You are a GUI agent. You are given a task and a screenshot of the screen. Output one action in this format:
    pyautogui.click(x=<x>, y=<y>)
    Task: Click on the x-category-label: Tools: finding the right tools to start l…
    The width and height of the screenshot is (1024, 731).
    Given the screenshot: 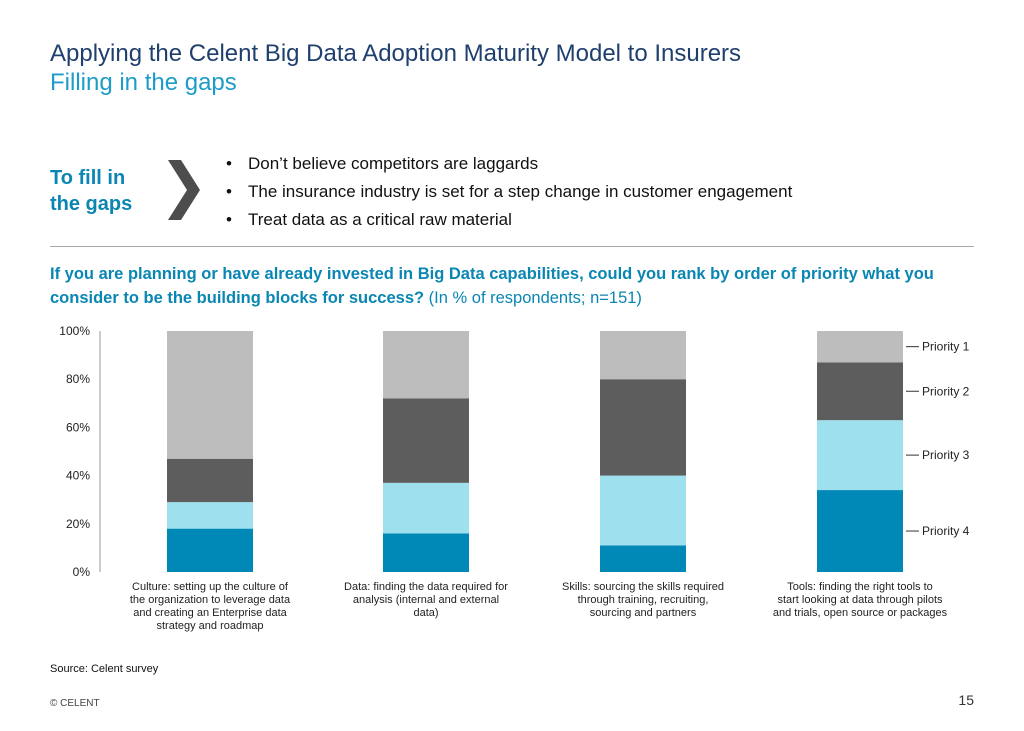 What is the action you would take?
    pyautogui.click(x=860, y=600)
    